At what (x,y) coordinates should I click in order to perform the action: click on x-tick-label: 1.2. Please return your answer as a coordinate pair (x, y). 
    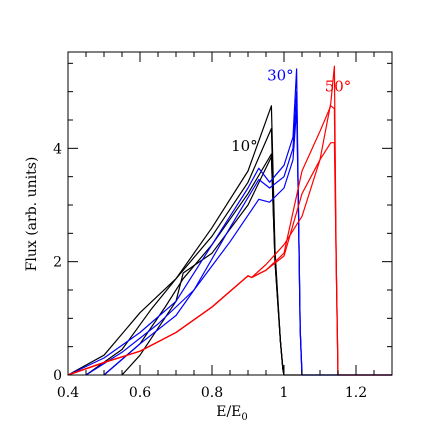
    Looking at the image, I should click on (356, 393).